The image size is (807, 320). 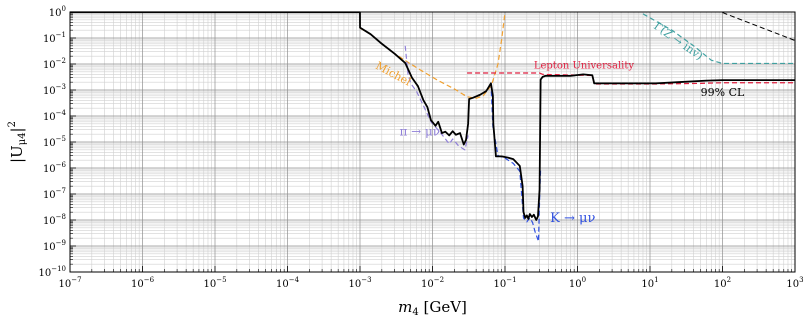 What do you see at coordinates (61, 35) in the screenshot?
I see `y-tick-label-exp: −1` at bounding box center [61, 35].